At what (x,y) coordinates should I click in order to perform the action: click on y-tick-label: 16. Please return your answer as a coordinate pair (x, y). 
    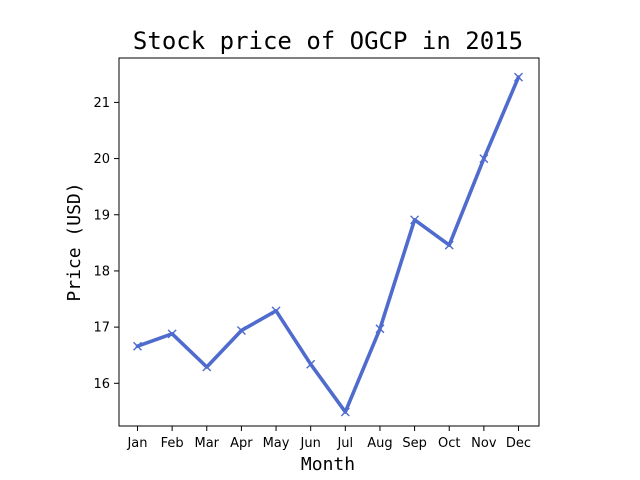
    Looking at the image, I should click on (101, 384).